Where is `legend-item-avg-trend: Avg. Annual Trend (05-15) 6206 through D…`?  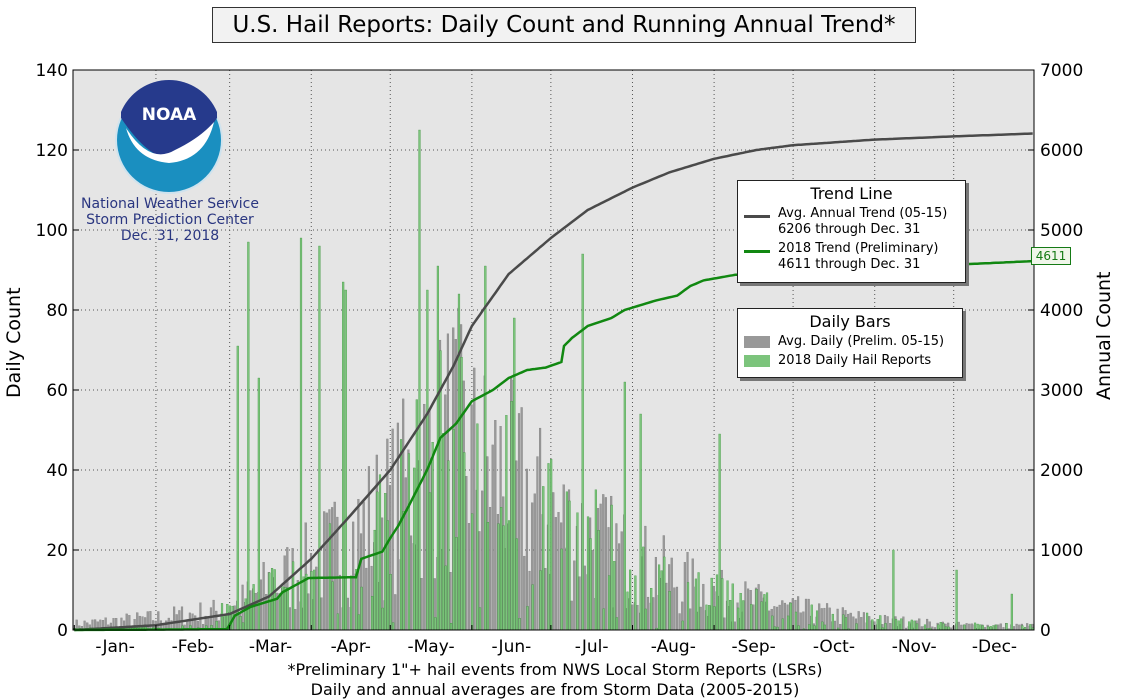
legend-item-avg-trend: Avg. Annual Trend (05-15) 6206 through D… is located at coordinates (851, 222).